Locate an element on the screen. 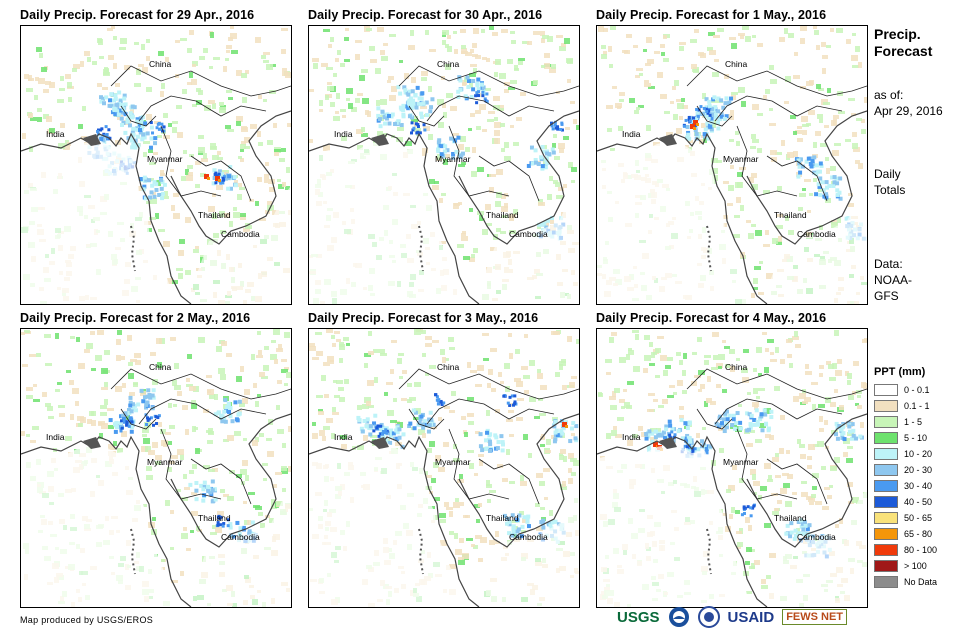  precip-map is located at coordinates (156, 468).